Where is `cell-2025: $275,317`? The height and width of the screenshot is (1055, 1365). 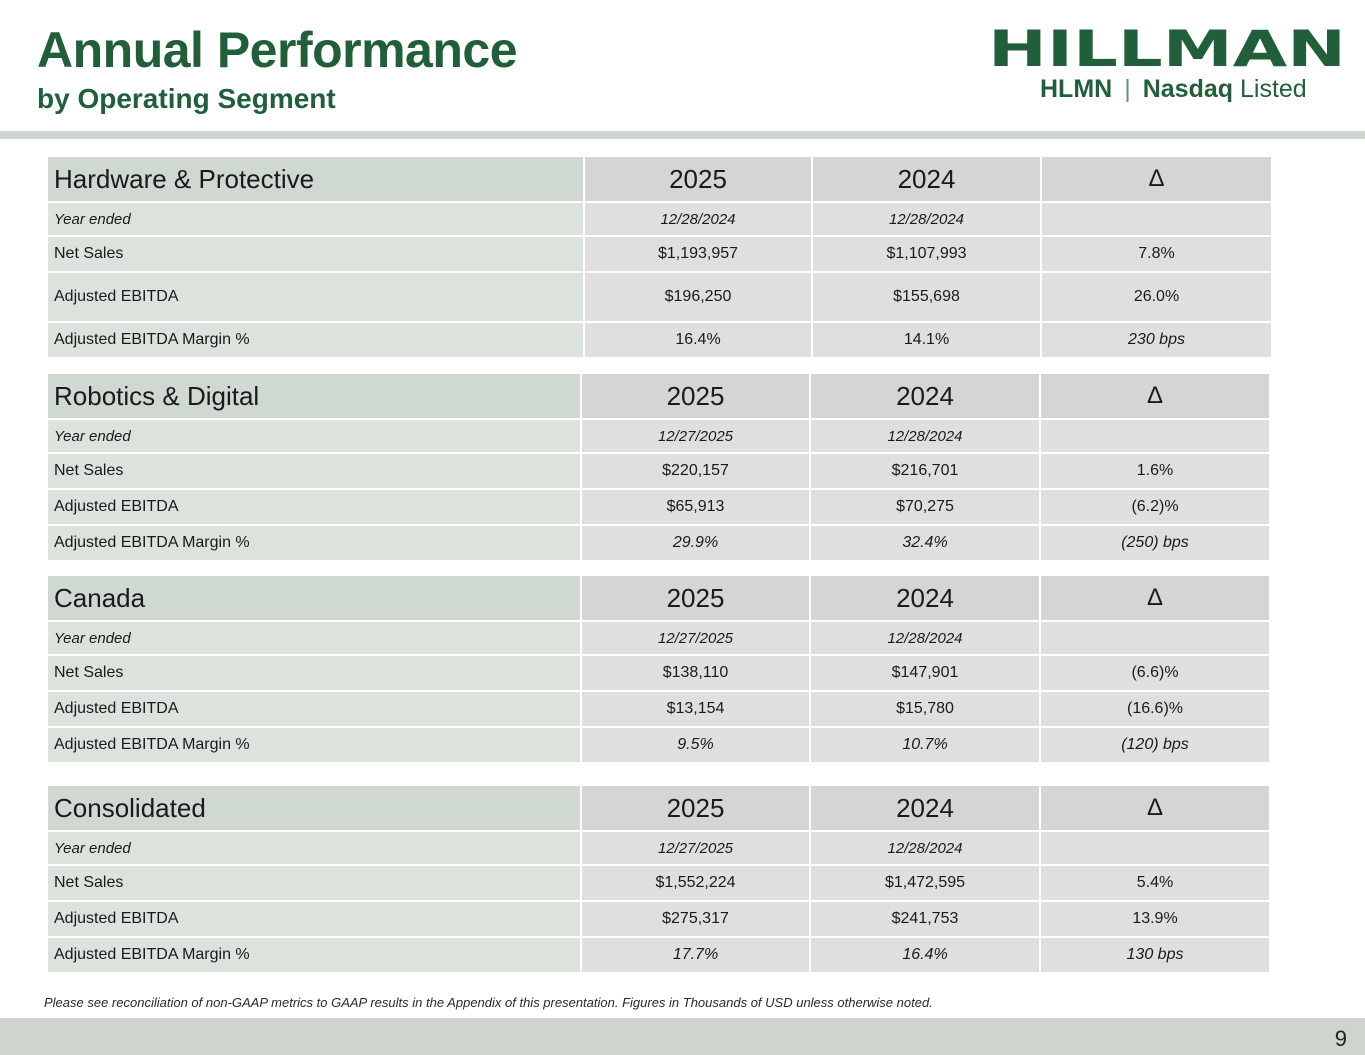 cell-2025: $275,317 is located at coordinates (695, 919).